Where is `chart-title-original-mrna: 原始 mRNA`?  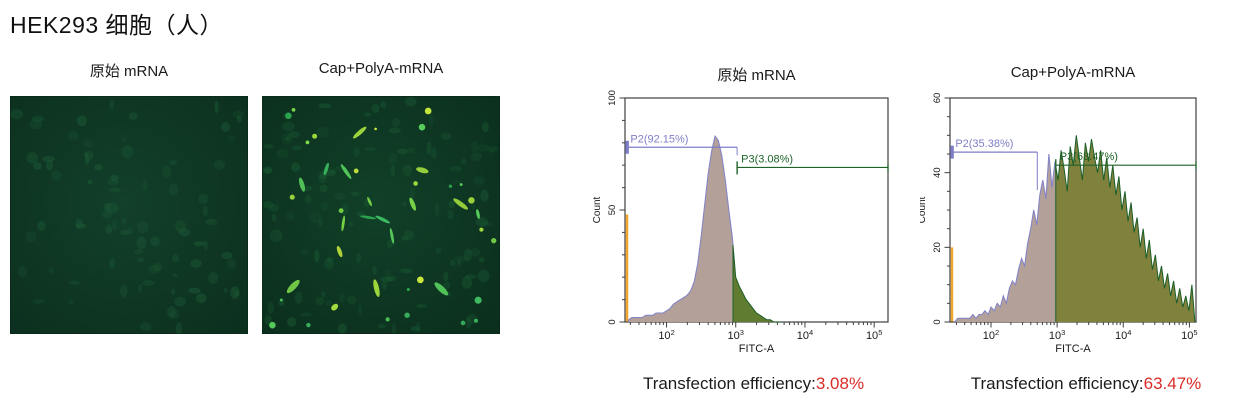
chart-title-original-mrna: 原始 mRNA is located at coordinates (756, 75).